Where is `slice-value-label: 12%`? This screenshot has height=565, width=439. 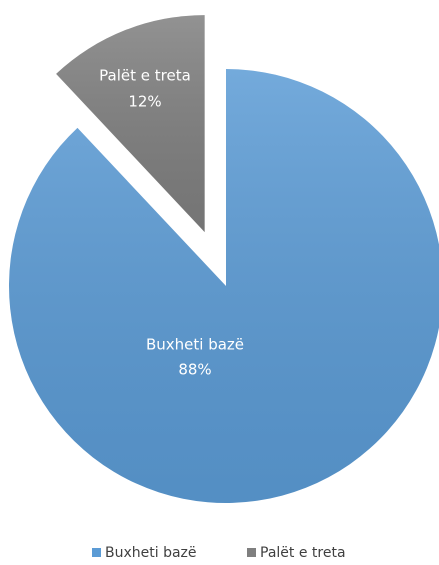 slice-value-label: 12% is located at coordinates (144, 102).